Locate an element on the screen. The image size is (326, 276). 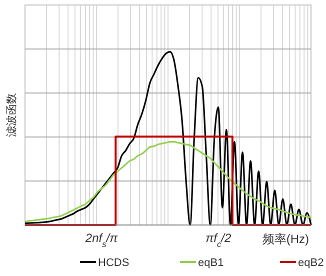
y-axis-title: 滤波函数 is located at coordinates (11, 115).